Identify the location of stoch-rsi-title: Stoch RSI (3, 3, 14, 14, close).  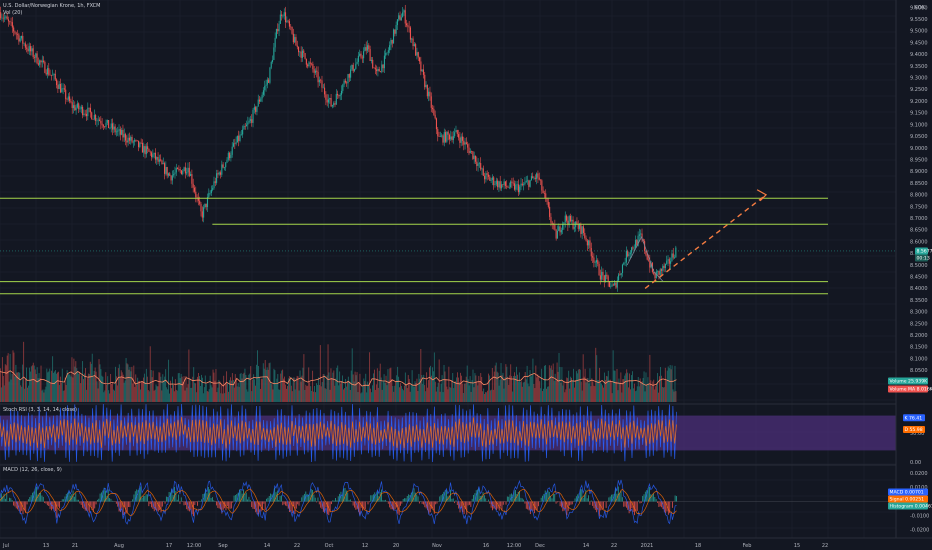
(40, 410).